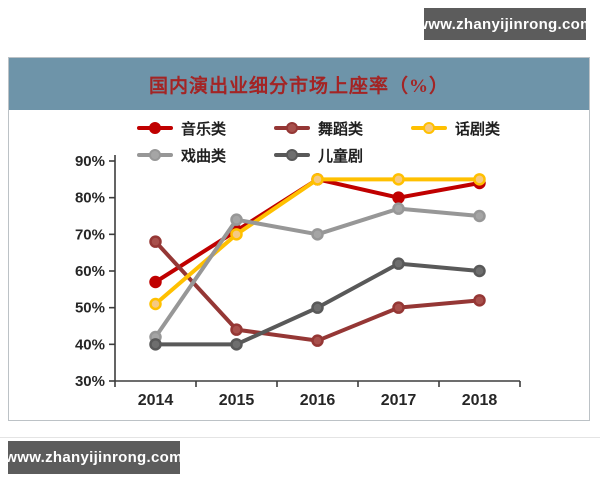  I want to click on watermark-badge-bottom: www.zhanyijinrong.com, so click(94, 457).